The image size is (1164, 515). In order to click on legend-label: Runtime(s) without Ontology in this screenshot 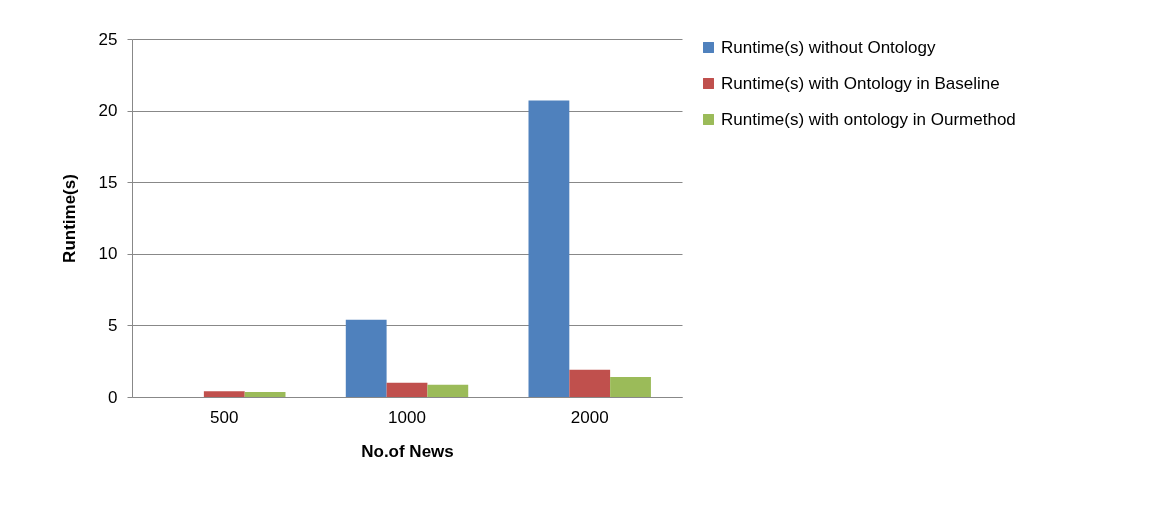, I will do `click(828, 47)`.